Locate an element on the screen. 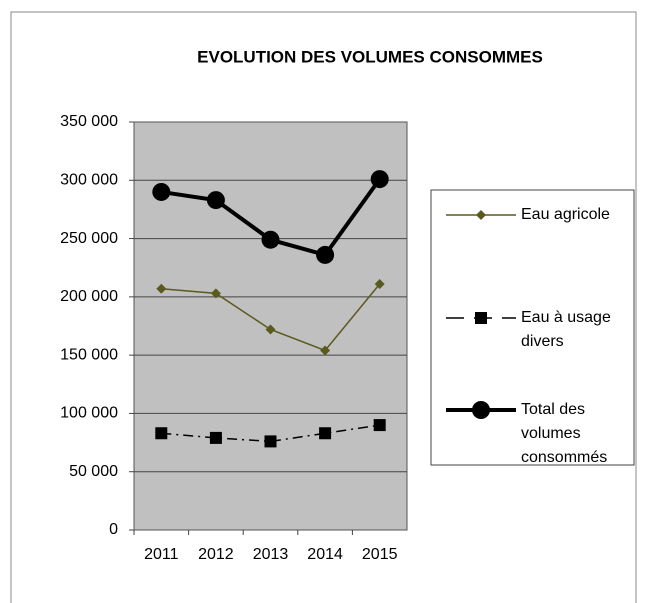 The height and width of the screenshot is (603, 647). y-tick-label: 300 000 is located at coordinates (89, 180).